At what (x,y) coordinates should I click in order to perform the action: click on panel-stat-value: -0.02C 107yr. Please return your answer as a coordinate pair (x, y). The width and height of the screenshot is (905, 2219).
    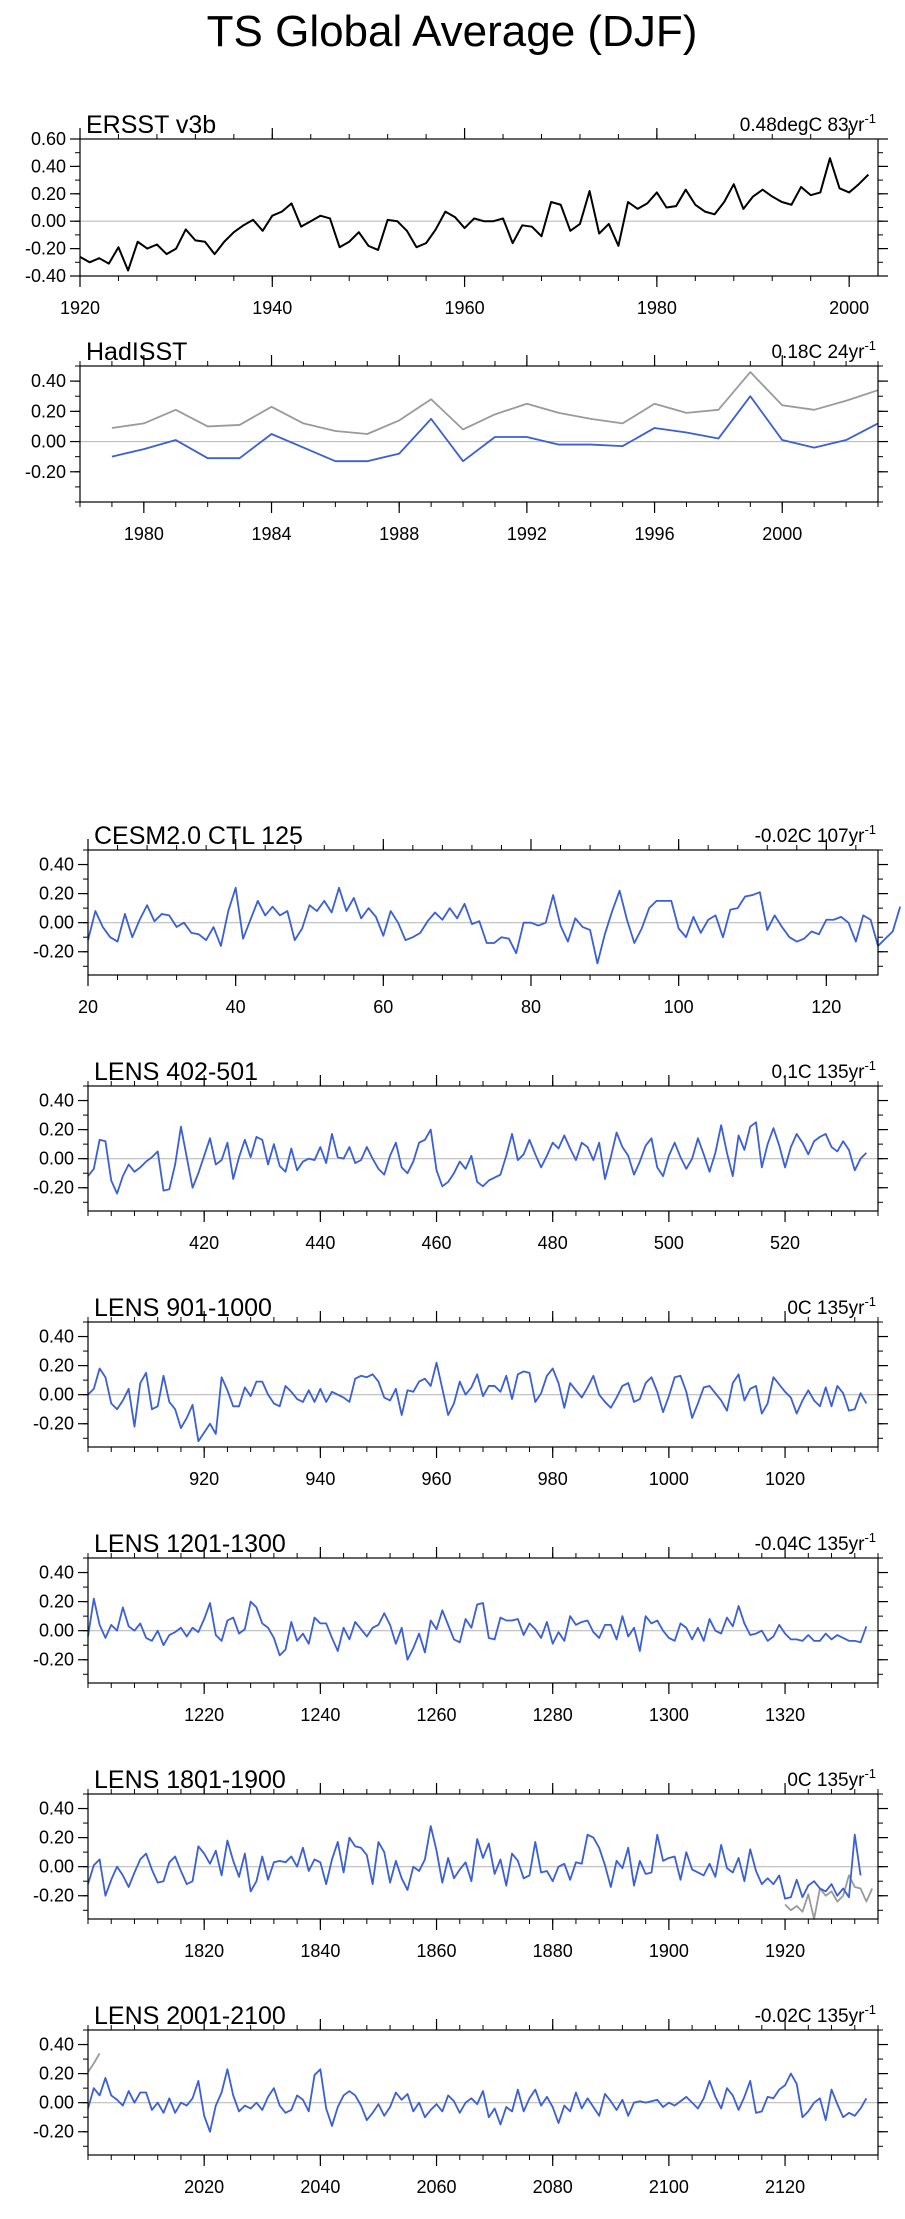
    Looking at the image, I should click on (810, 836).